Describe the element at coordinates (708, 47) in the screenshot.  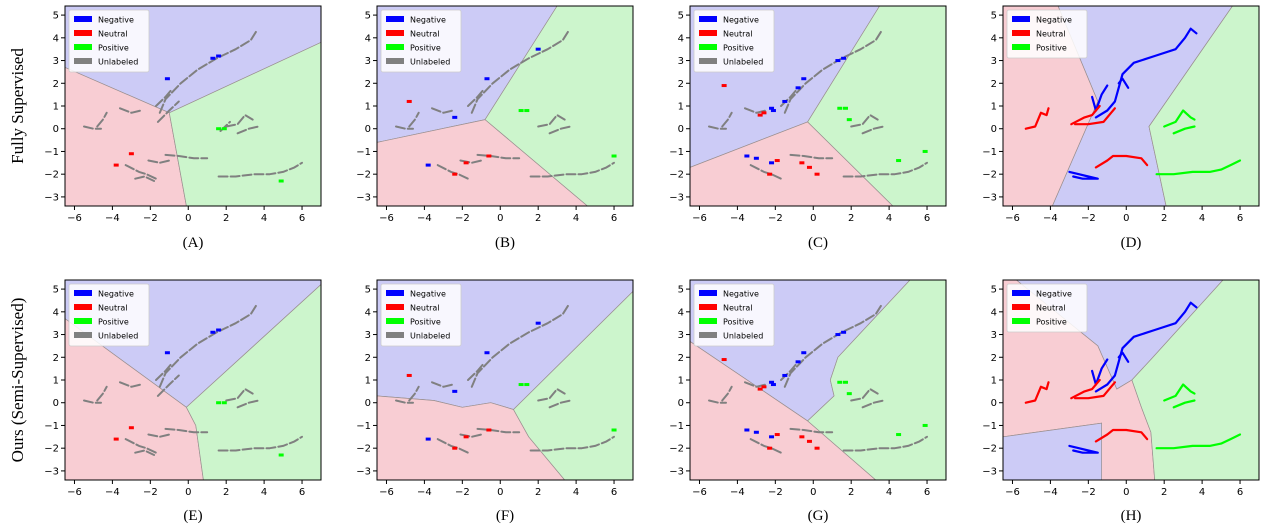
I see `legend-swatch-positive` at that location.